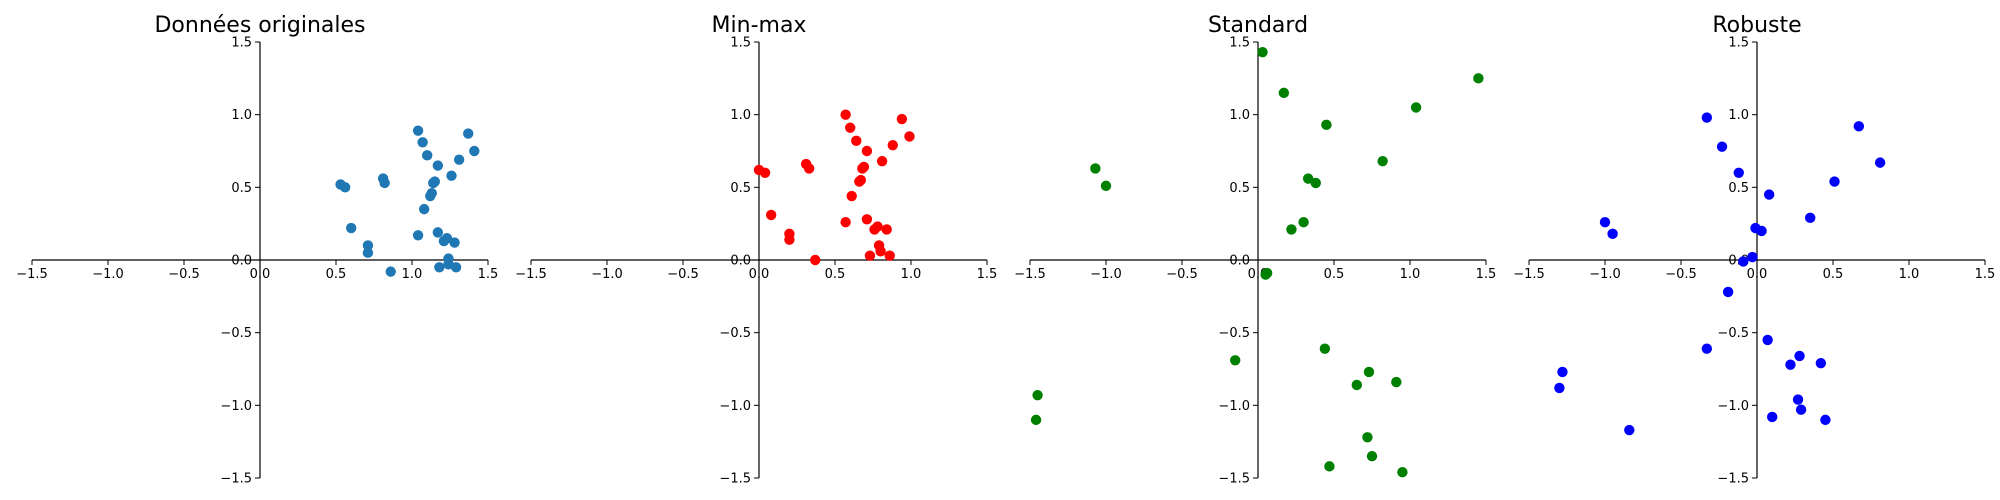  What do you see at coordinates (1756, 25) in the screenshot?
I see `panel-title: Robuste` at bounding box center [1756, 25].